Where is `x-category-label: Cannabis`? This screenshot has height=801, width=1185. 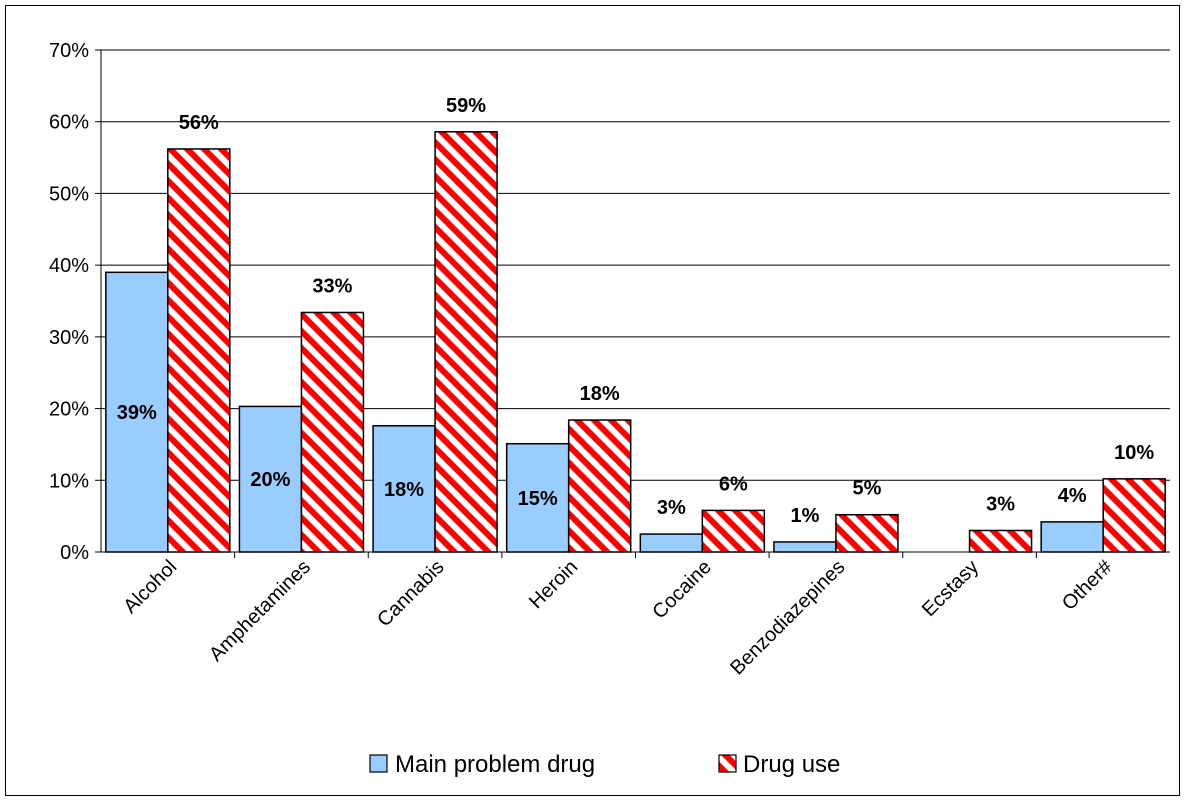
x-category-label: Cannabis is located at coordinates (410, 593).